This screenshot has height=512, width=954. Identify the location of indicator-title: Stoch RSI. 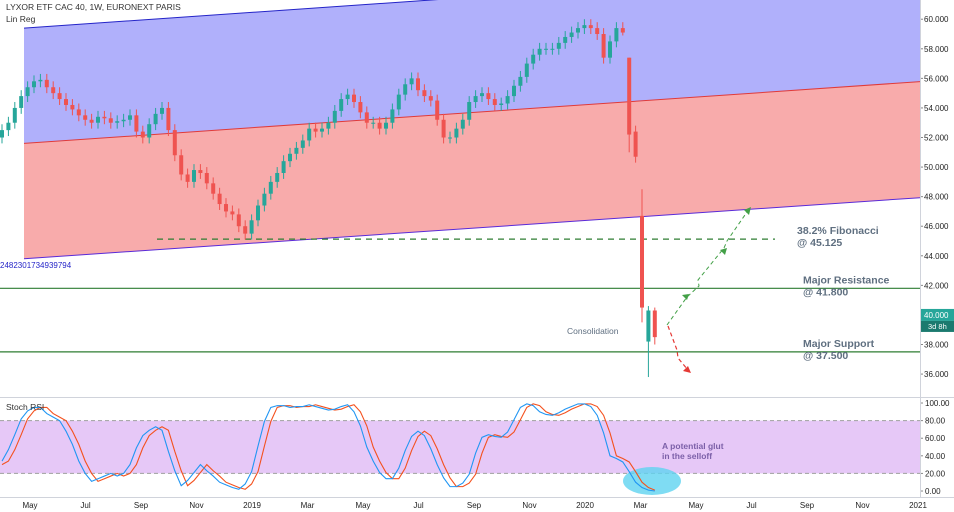
(25, 407).